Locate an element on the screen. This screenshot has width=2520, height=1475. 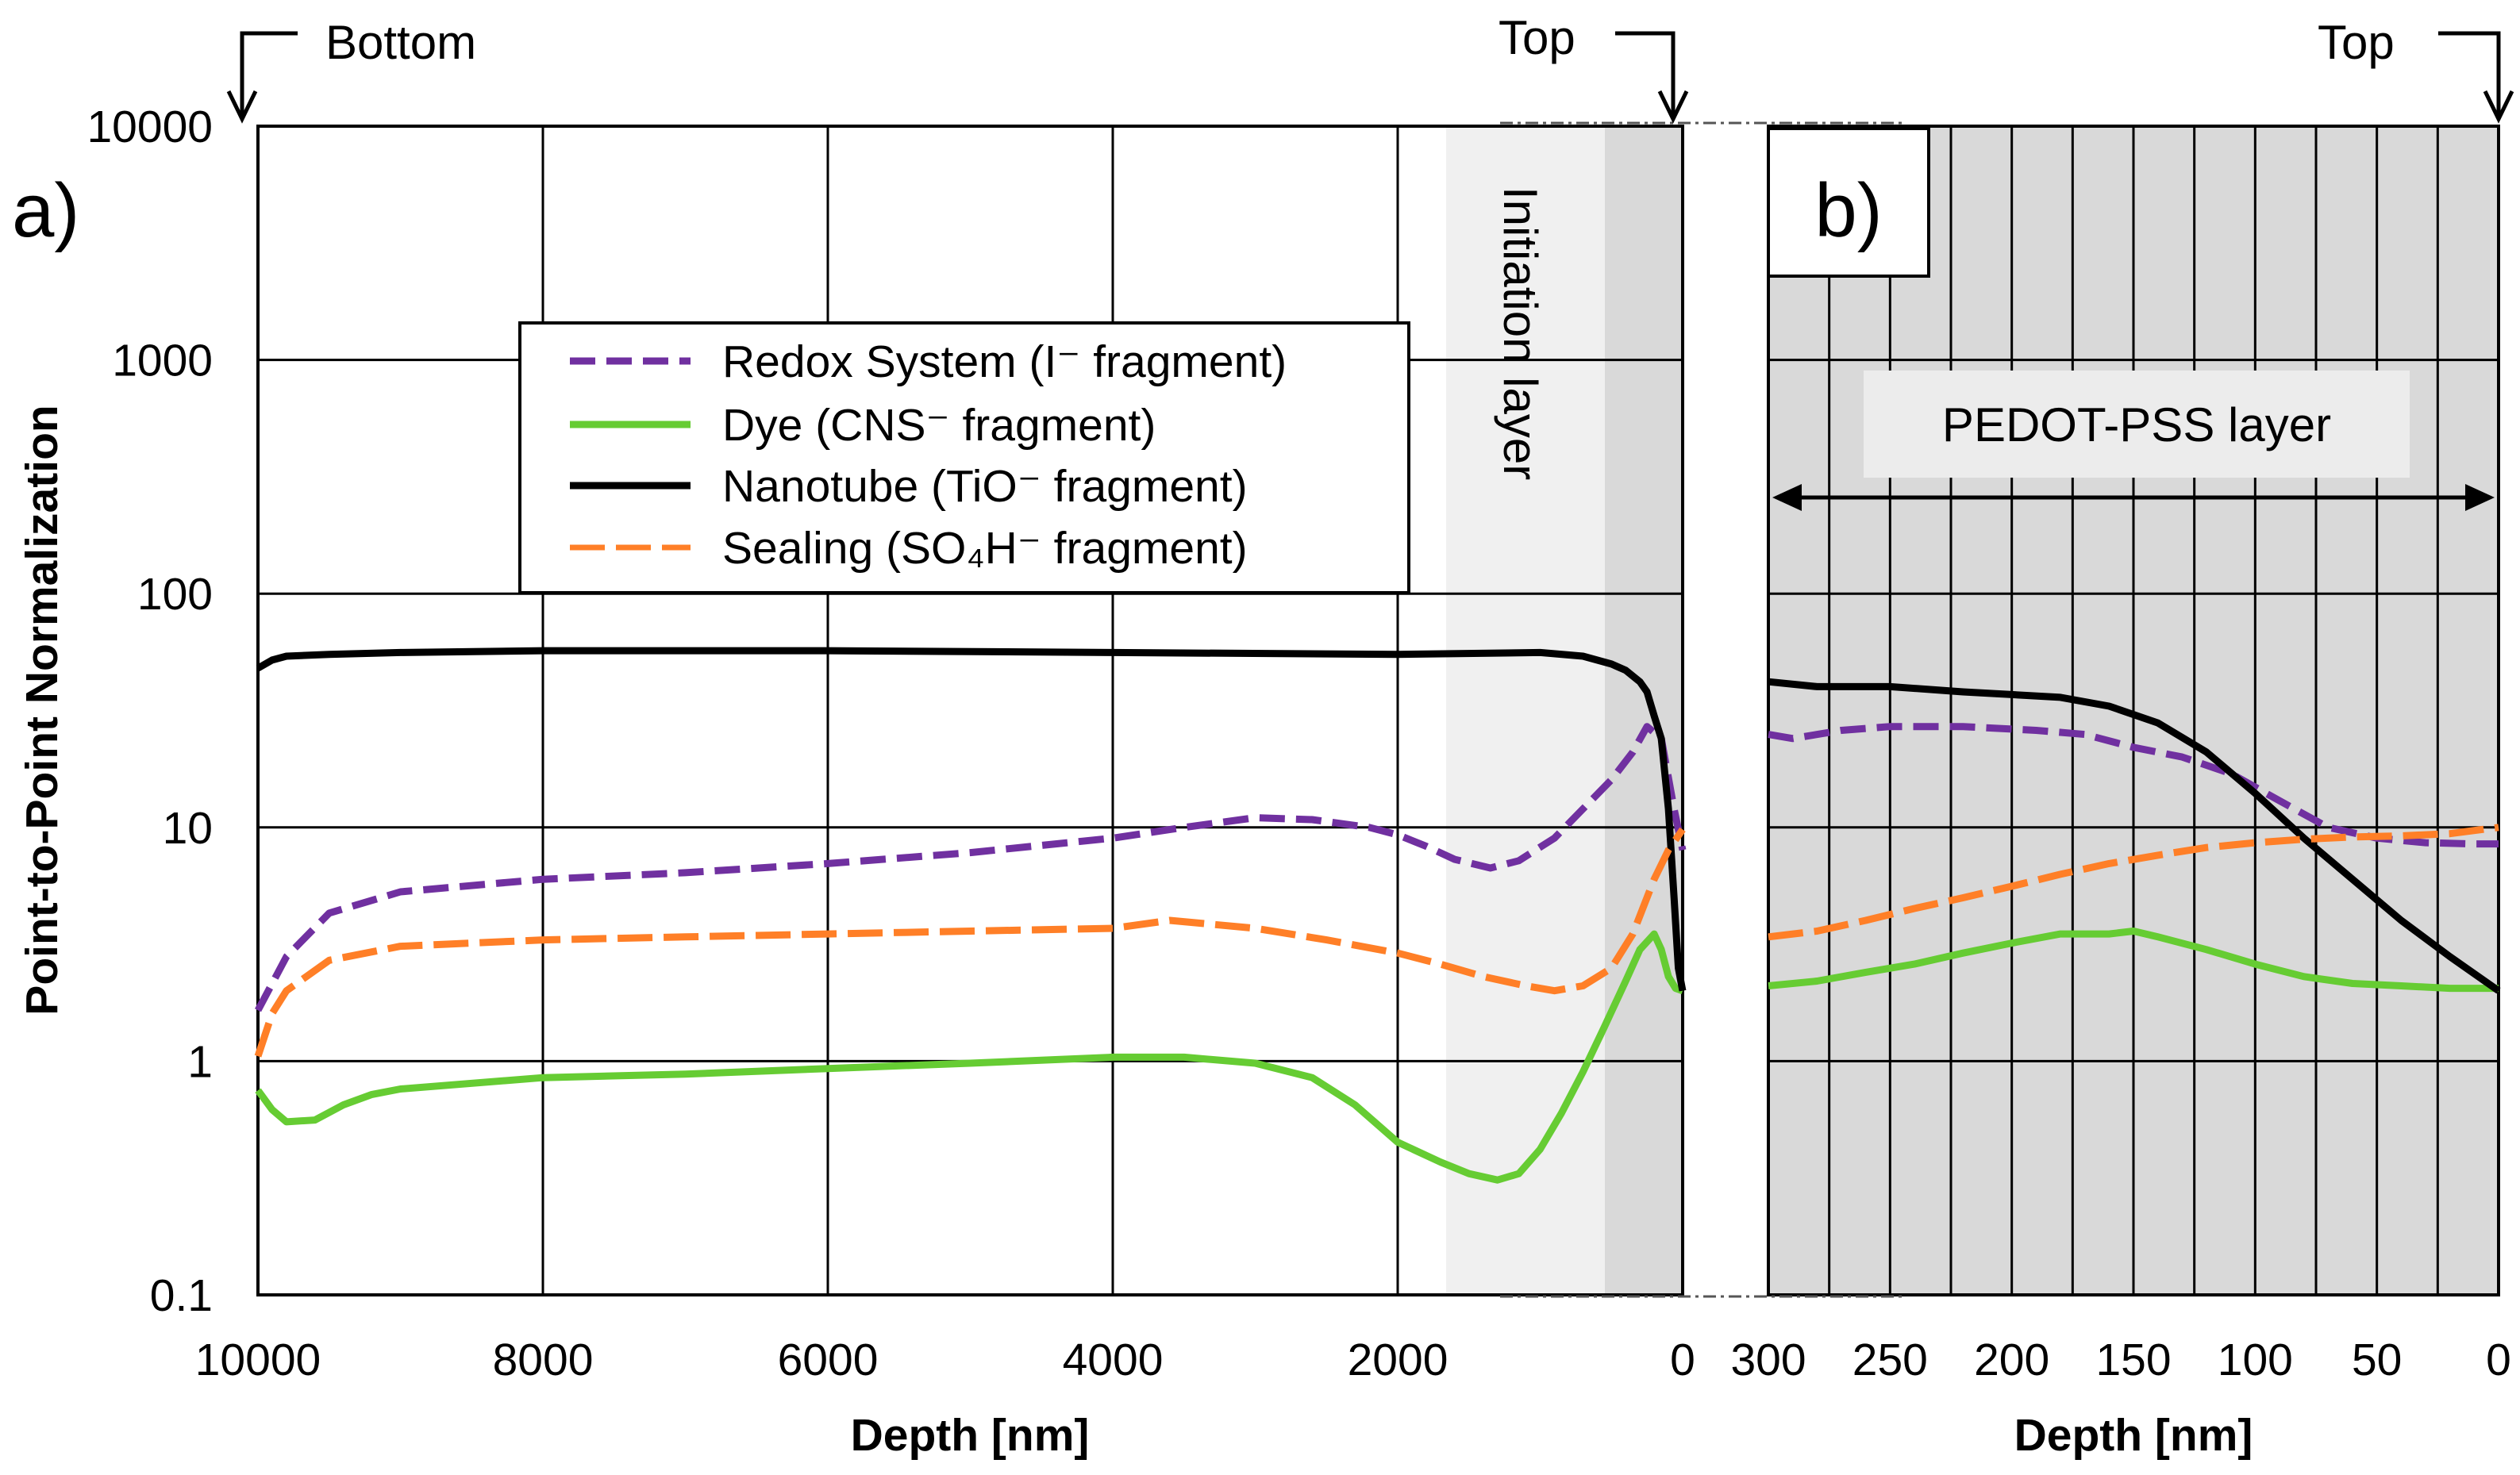
pedot-pss-label: PEDOT-PSS layer is located at coordinates (2136, 424).